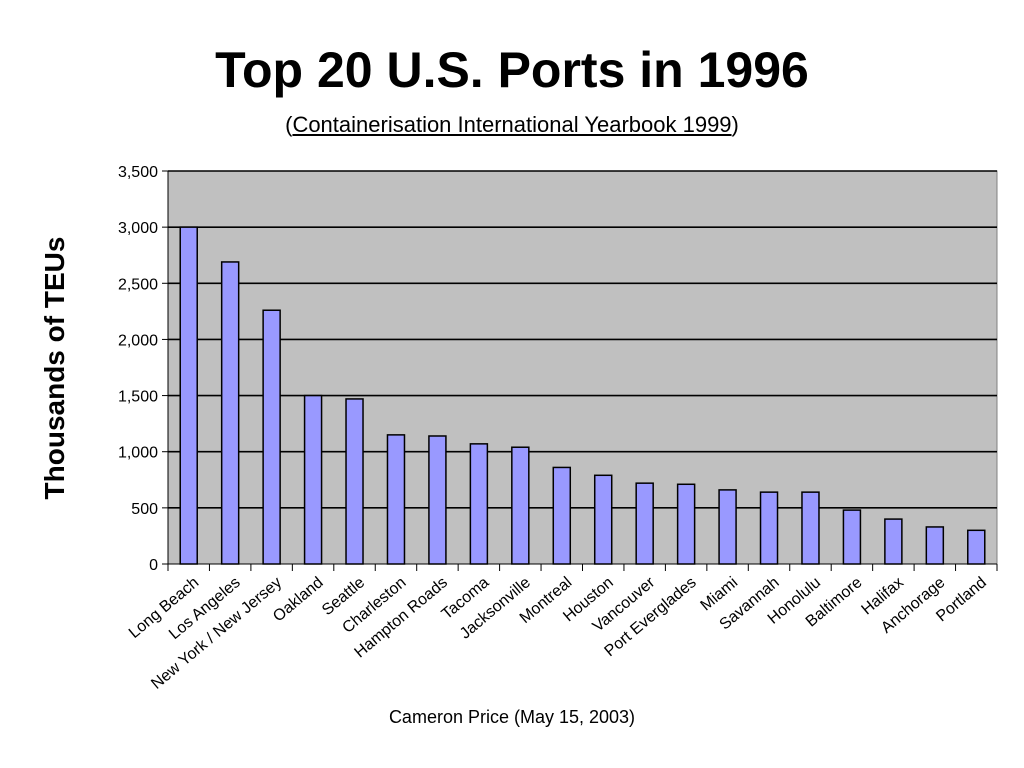  What do you see at coordinates (138, 172) in the screenshot?
I see `y-tick-label: 3,500` at bounding box center [138, 172].